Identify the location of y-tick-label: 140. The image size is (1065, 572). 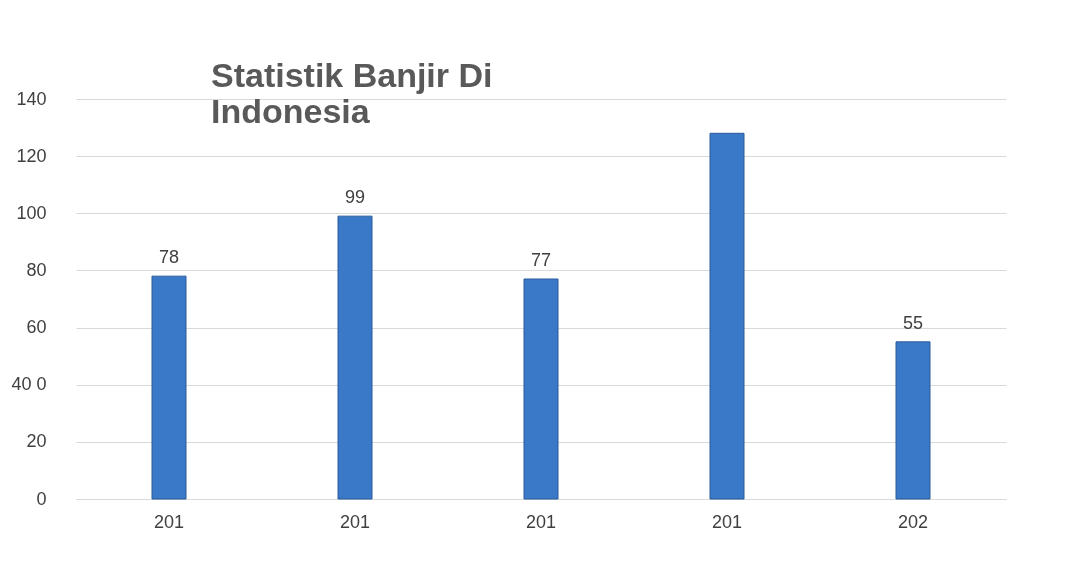
(31, 98).